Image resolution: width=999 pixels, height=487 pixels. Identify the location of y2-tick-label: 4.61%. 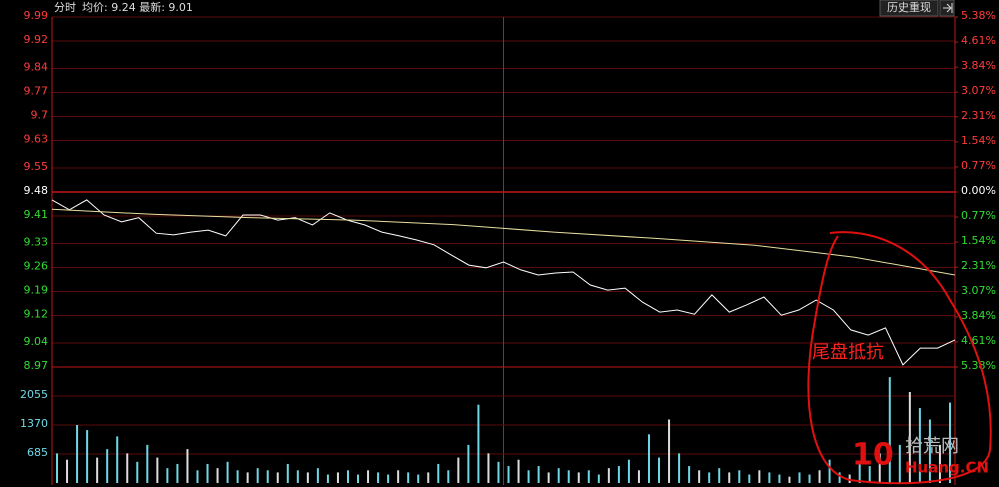
(978, 340).